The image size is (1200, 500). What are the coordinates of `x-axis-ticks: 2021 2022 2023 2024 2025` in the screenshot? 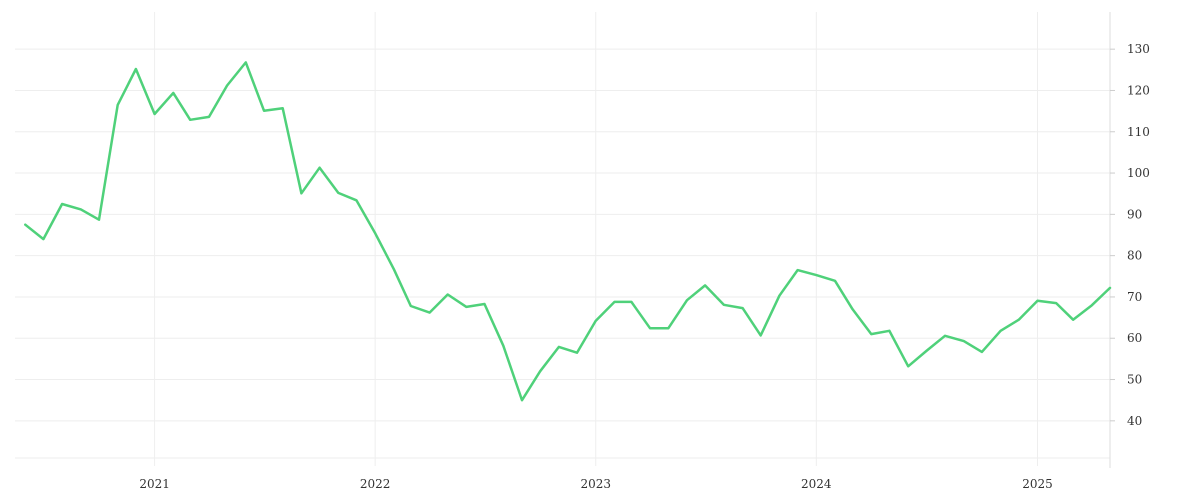 It's located at (595, 484).